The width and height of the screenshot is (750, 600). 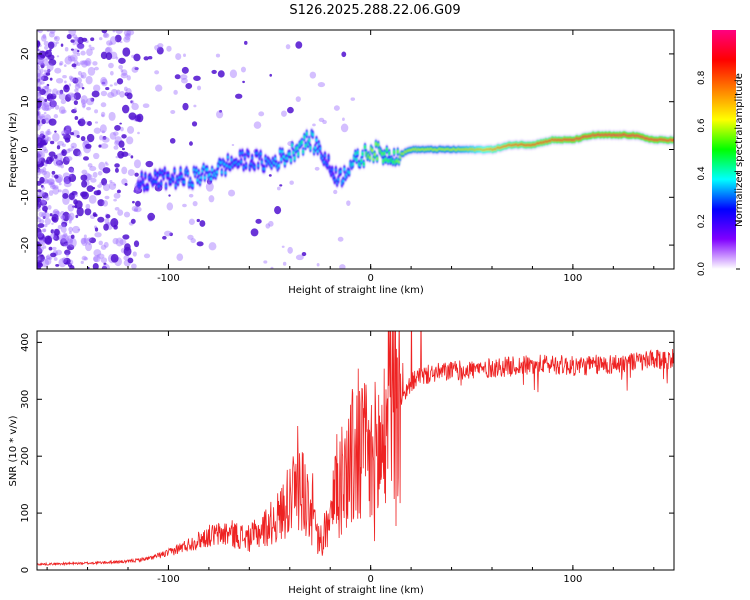 What do you see at coordinates (702, 77) in the screenshot?
I see `colorbar-tick-label: 0.8` at bounding box center [702, 77].